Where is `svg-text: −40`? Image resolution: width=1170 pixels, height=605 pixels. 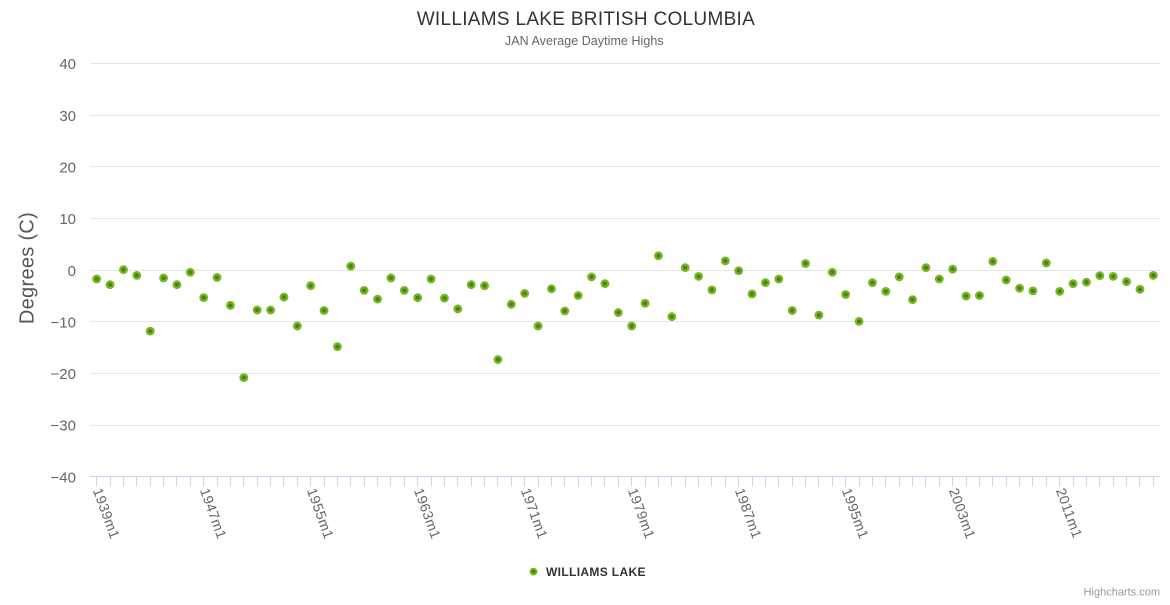 svg-text: −40 is located at coordinates (63, 477).